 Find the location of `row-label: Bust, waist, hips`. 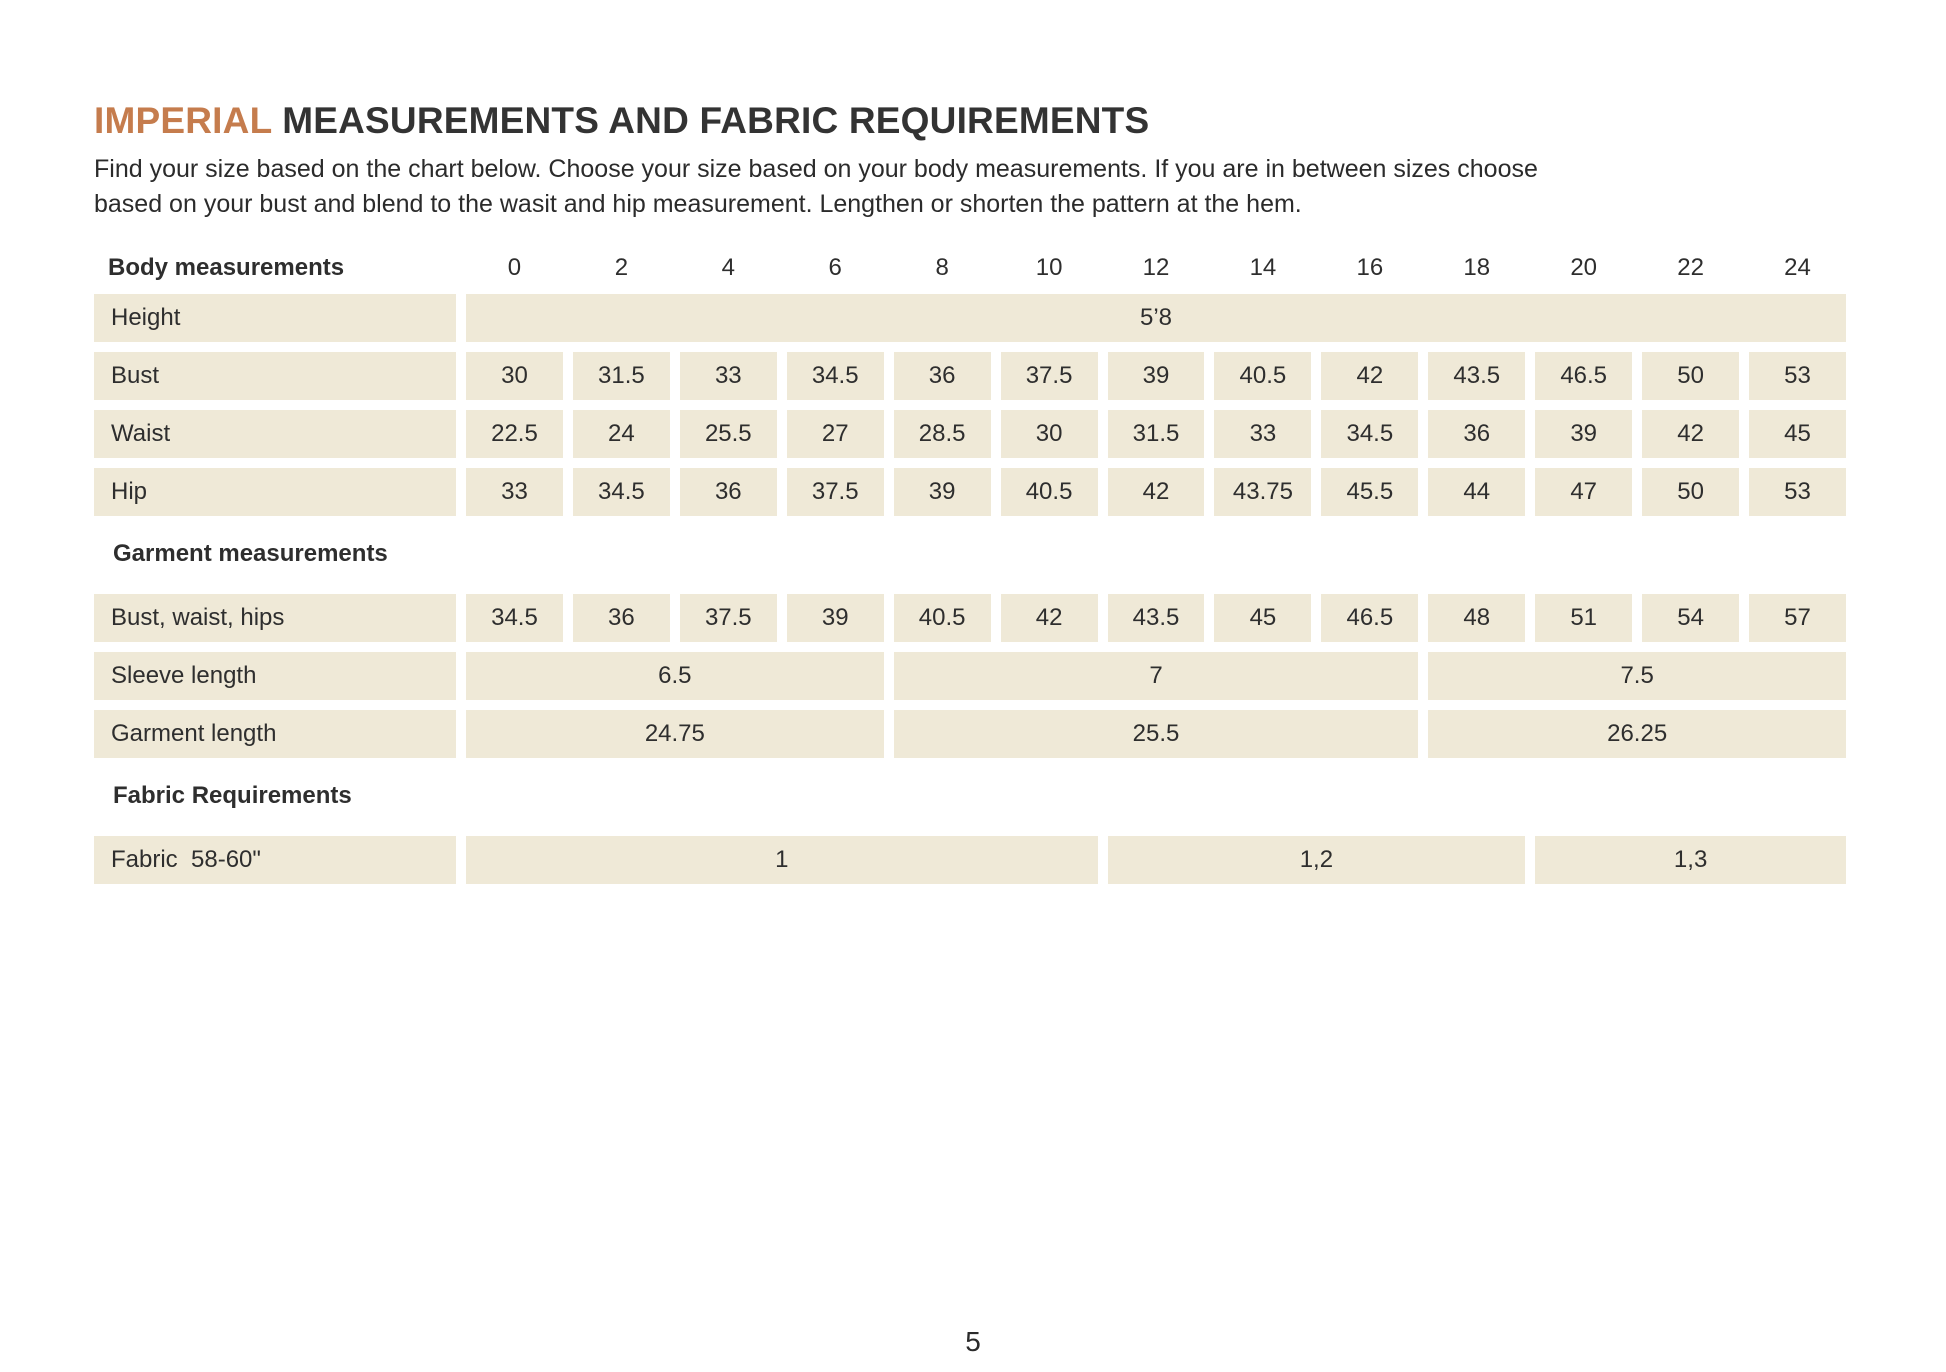

row-label: Bust, waist, hips is located at coordinates (275, 618).